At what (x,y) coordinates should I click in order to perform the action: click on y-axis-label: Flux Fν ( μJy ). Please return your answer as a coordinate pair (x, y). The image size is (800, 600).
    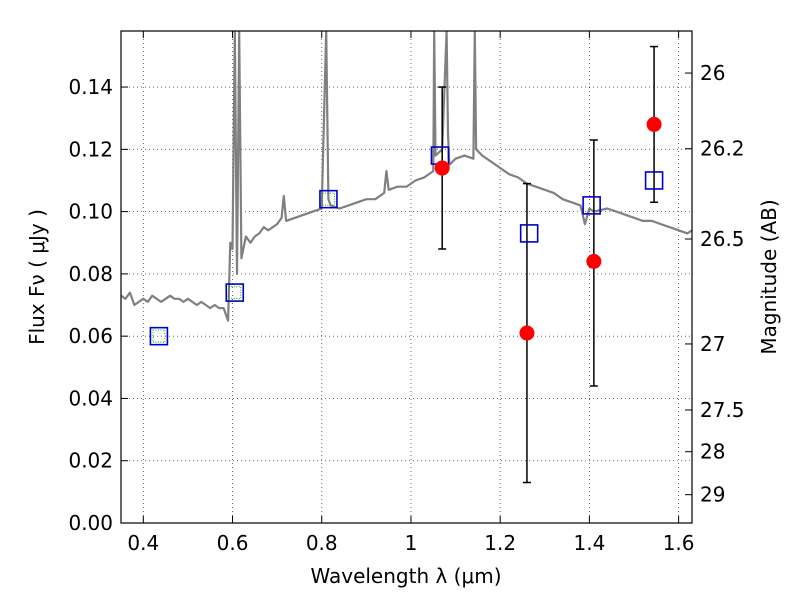
    Looking at the image, I should click on (37, 277).